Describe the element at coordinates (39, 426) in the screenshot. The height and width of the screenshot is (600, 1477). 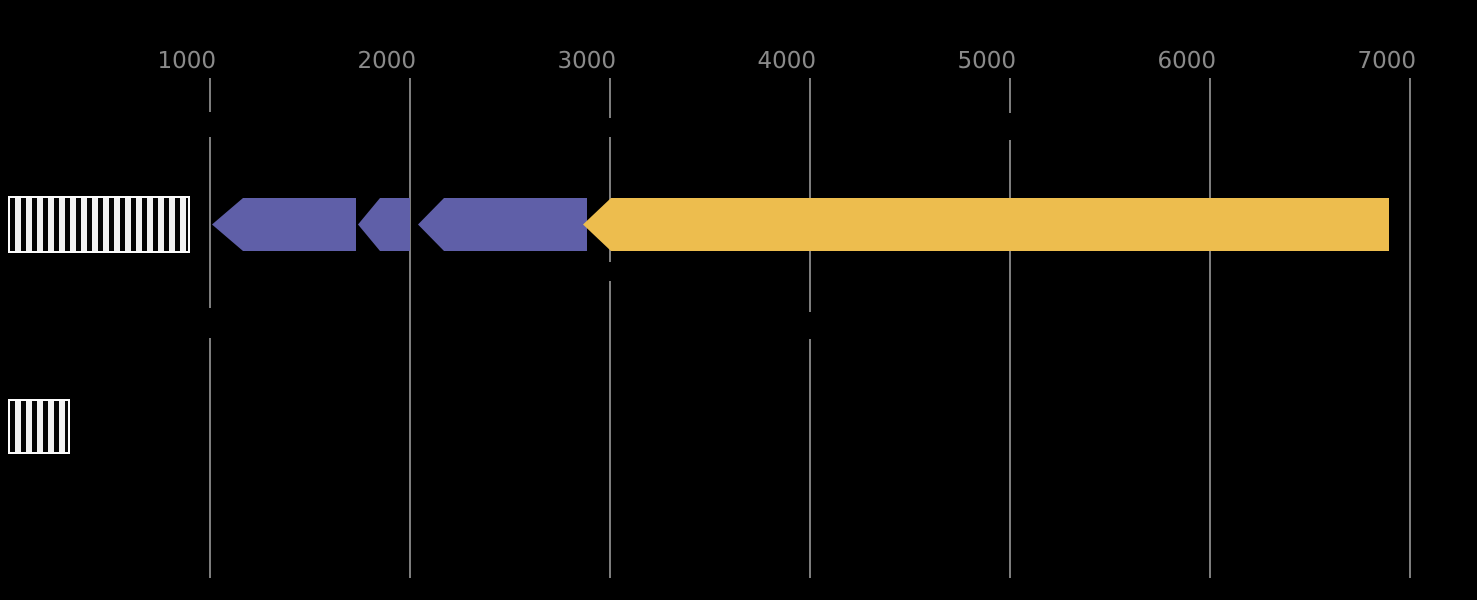
I see `hatched-feature-track2` at that location.